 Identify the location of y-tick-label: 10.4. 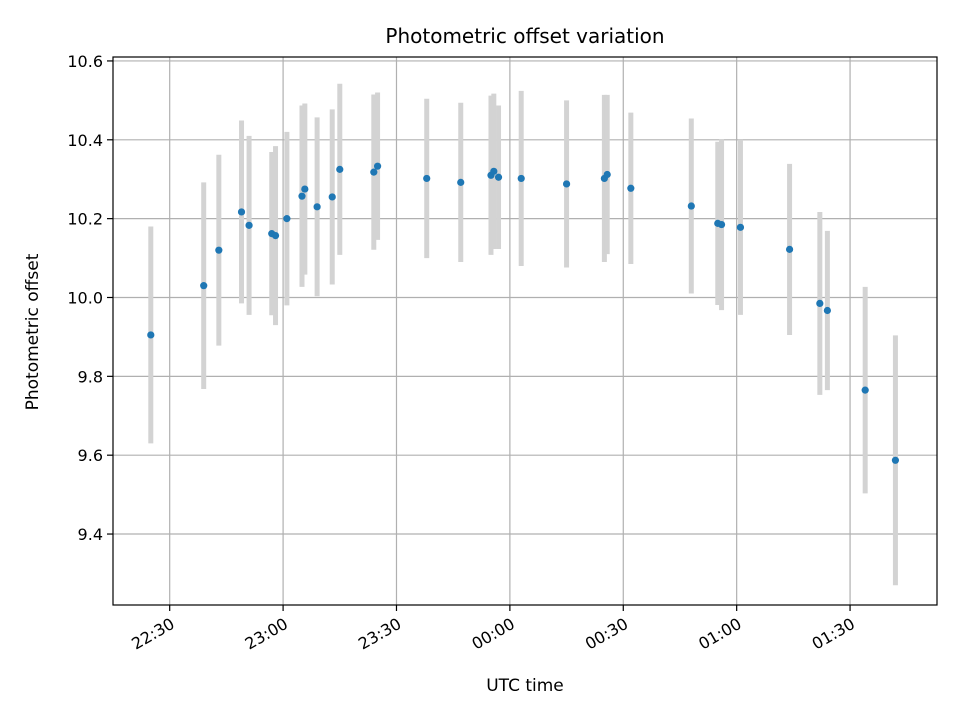
(85, 140).